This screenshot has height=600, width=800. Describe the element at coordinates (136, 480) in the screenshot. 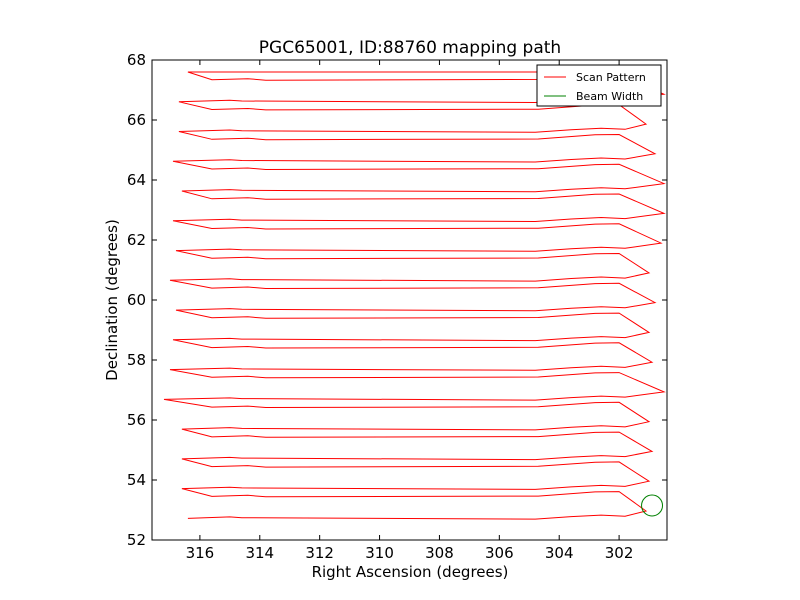

I see `y-tick-label: 54` at that location.